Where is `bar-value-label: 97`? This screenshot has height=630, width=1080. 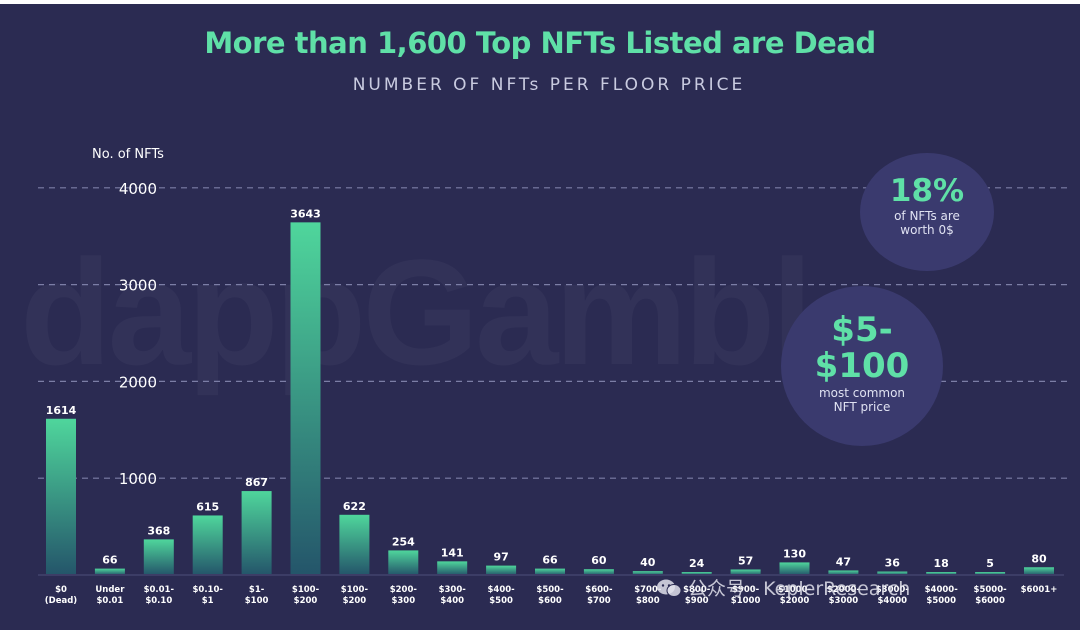
bar-value-label: 97 is located at coordinates (500, 557).